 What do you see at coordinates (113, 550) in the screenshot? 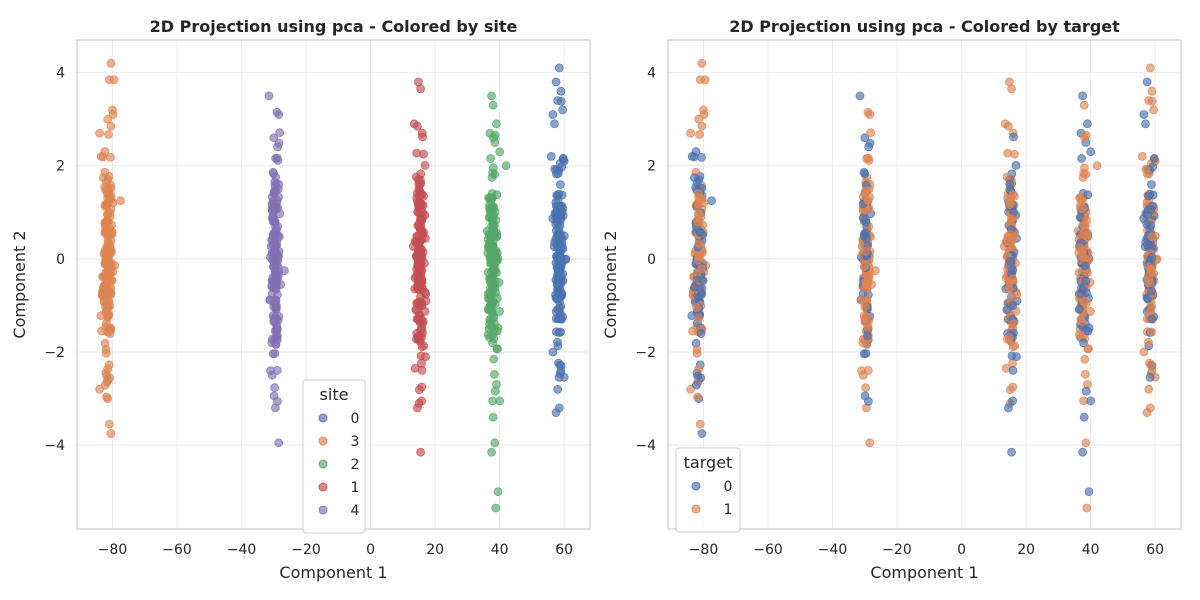
I see `x-tick-label: −80` at bounding box center [113, 550].